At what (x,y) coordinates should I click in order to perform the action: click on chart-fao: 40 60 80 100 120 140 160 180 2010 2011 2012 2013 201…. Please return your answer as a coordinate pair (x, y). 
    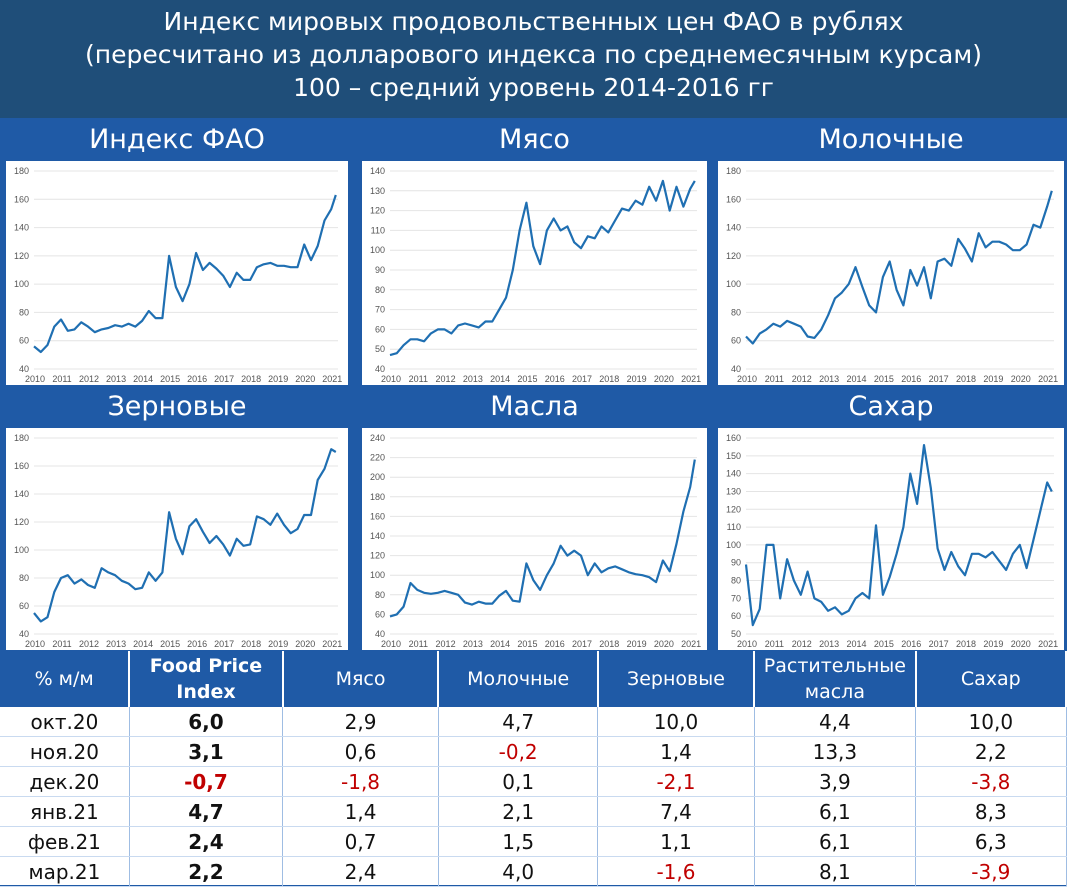
    Looking at the image, I should click on (178, 275).